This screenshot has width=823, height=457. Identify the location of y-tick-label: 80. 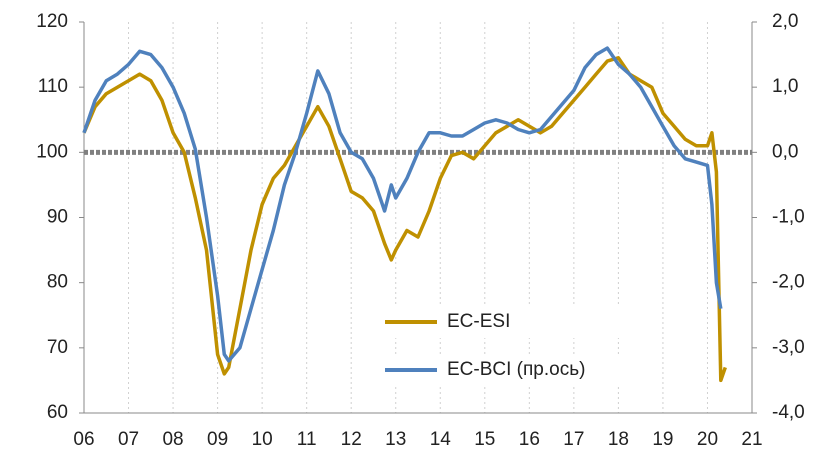
(57, 282).